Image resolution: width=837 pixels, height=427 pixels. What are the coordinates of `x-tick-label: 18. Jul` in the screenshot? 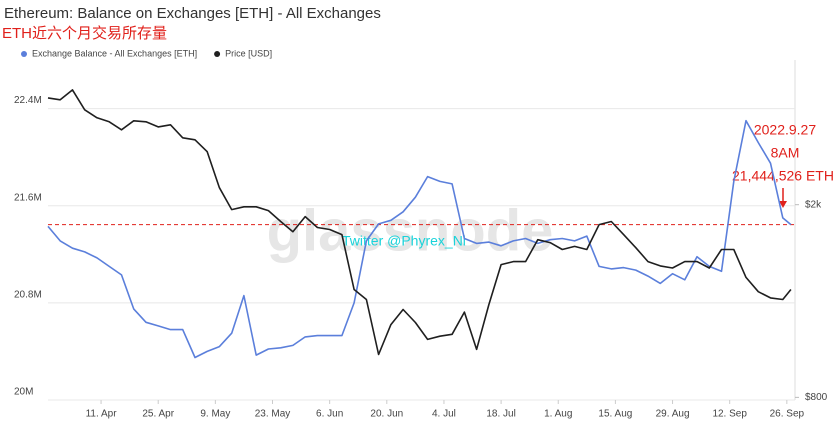 It's located at (500, 414).